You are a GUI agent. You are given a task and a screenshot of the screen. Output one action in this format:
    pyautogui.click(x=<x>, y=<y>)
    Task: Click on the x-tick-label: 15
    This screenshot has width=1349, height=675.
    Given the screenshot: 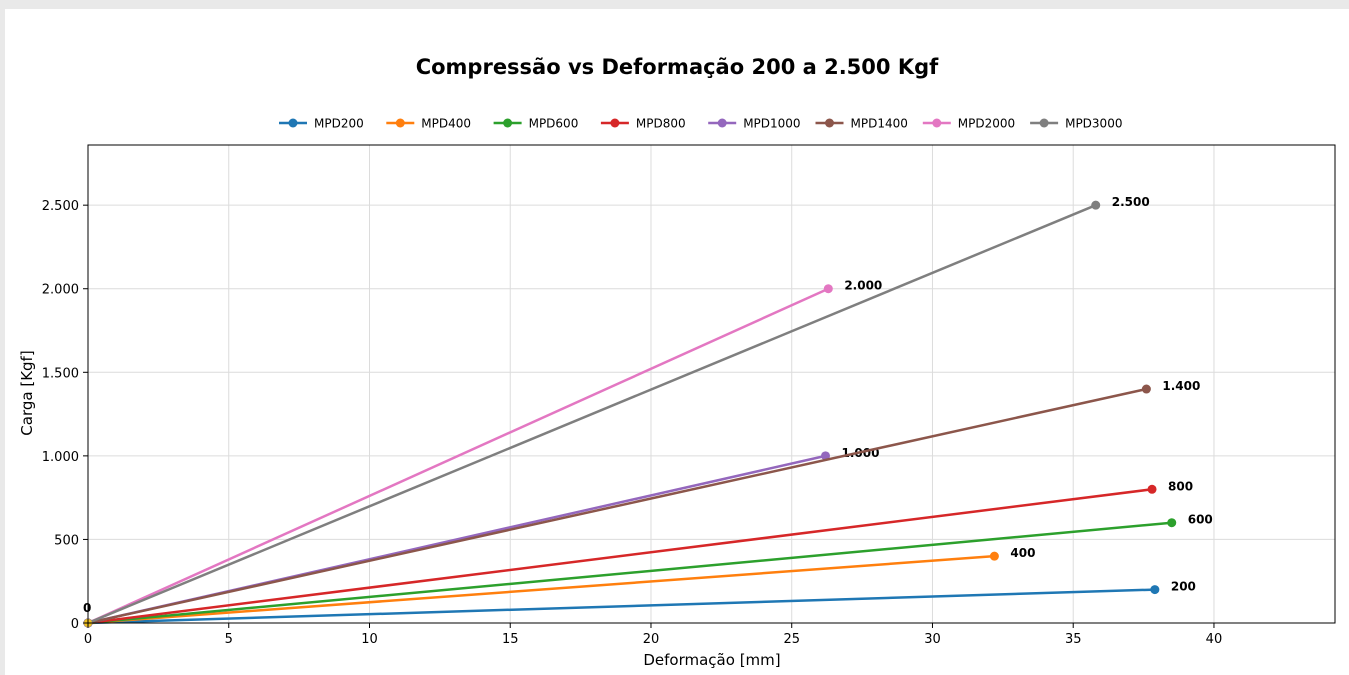 What is the action you would take?
    pyautogui.click(x=510, y=639)
    